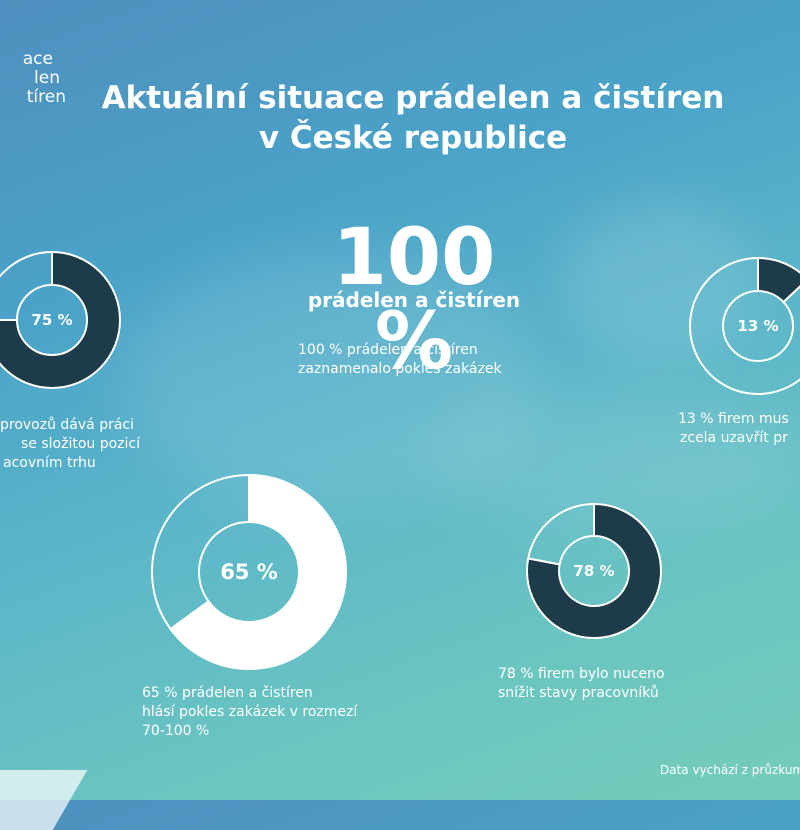 This screenshot has height=830, width=800. What do you see at coordinates (413, 138) in the screenshot?
I see `title-line: v České republice` at bounding box center [413, 138].